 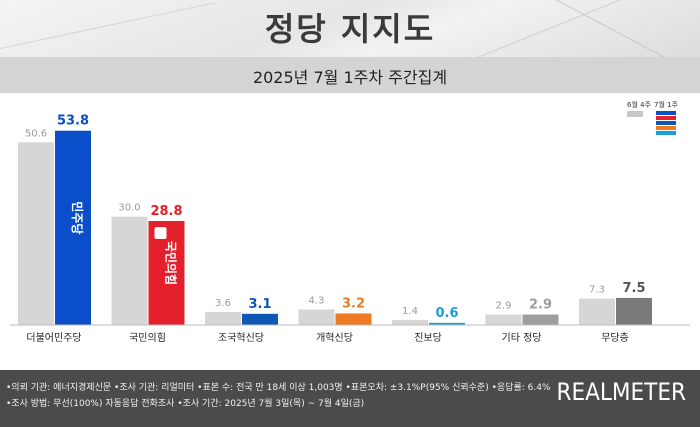 I want to click on category-label: 진보당, so click(x=428, y=338).